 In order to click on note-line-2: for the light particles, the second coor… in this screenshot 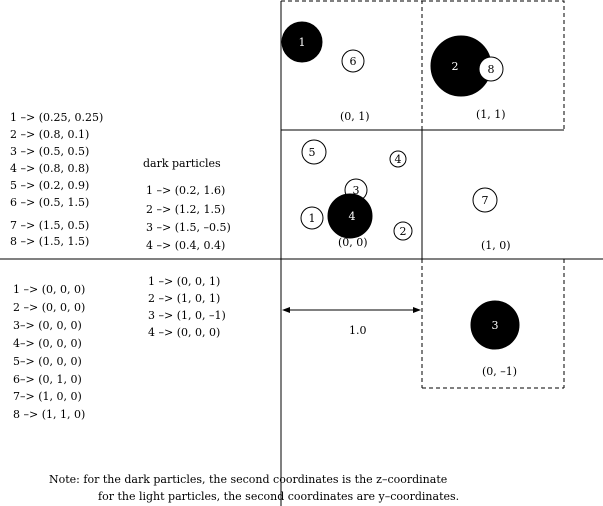, I will do `click(278, 496)`.